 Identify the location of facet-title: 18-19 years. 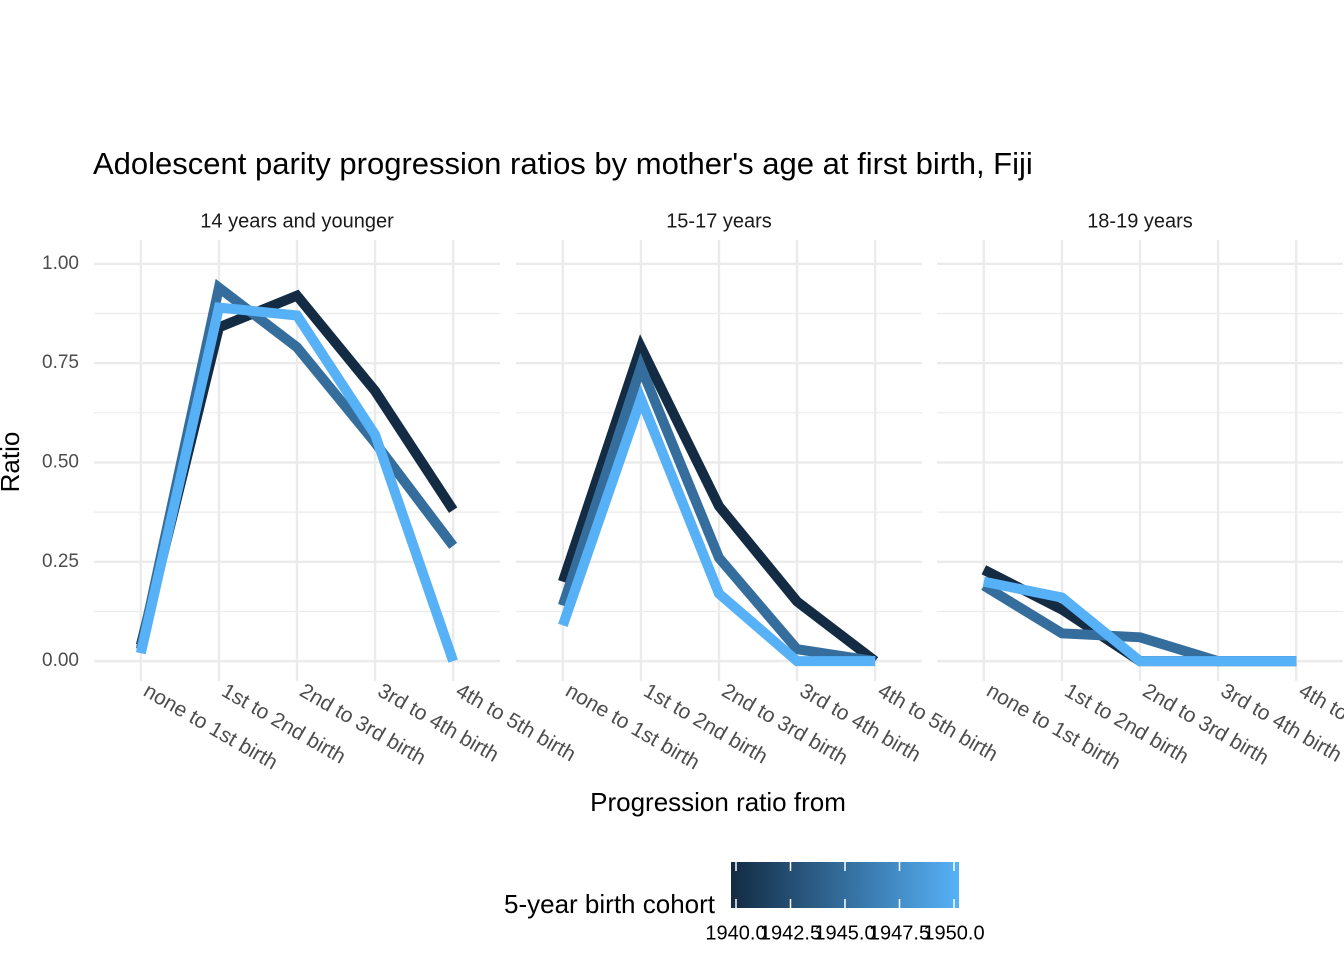
(1140, 221).